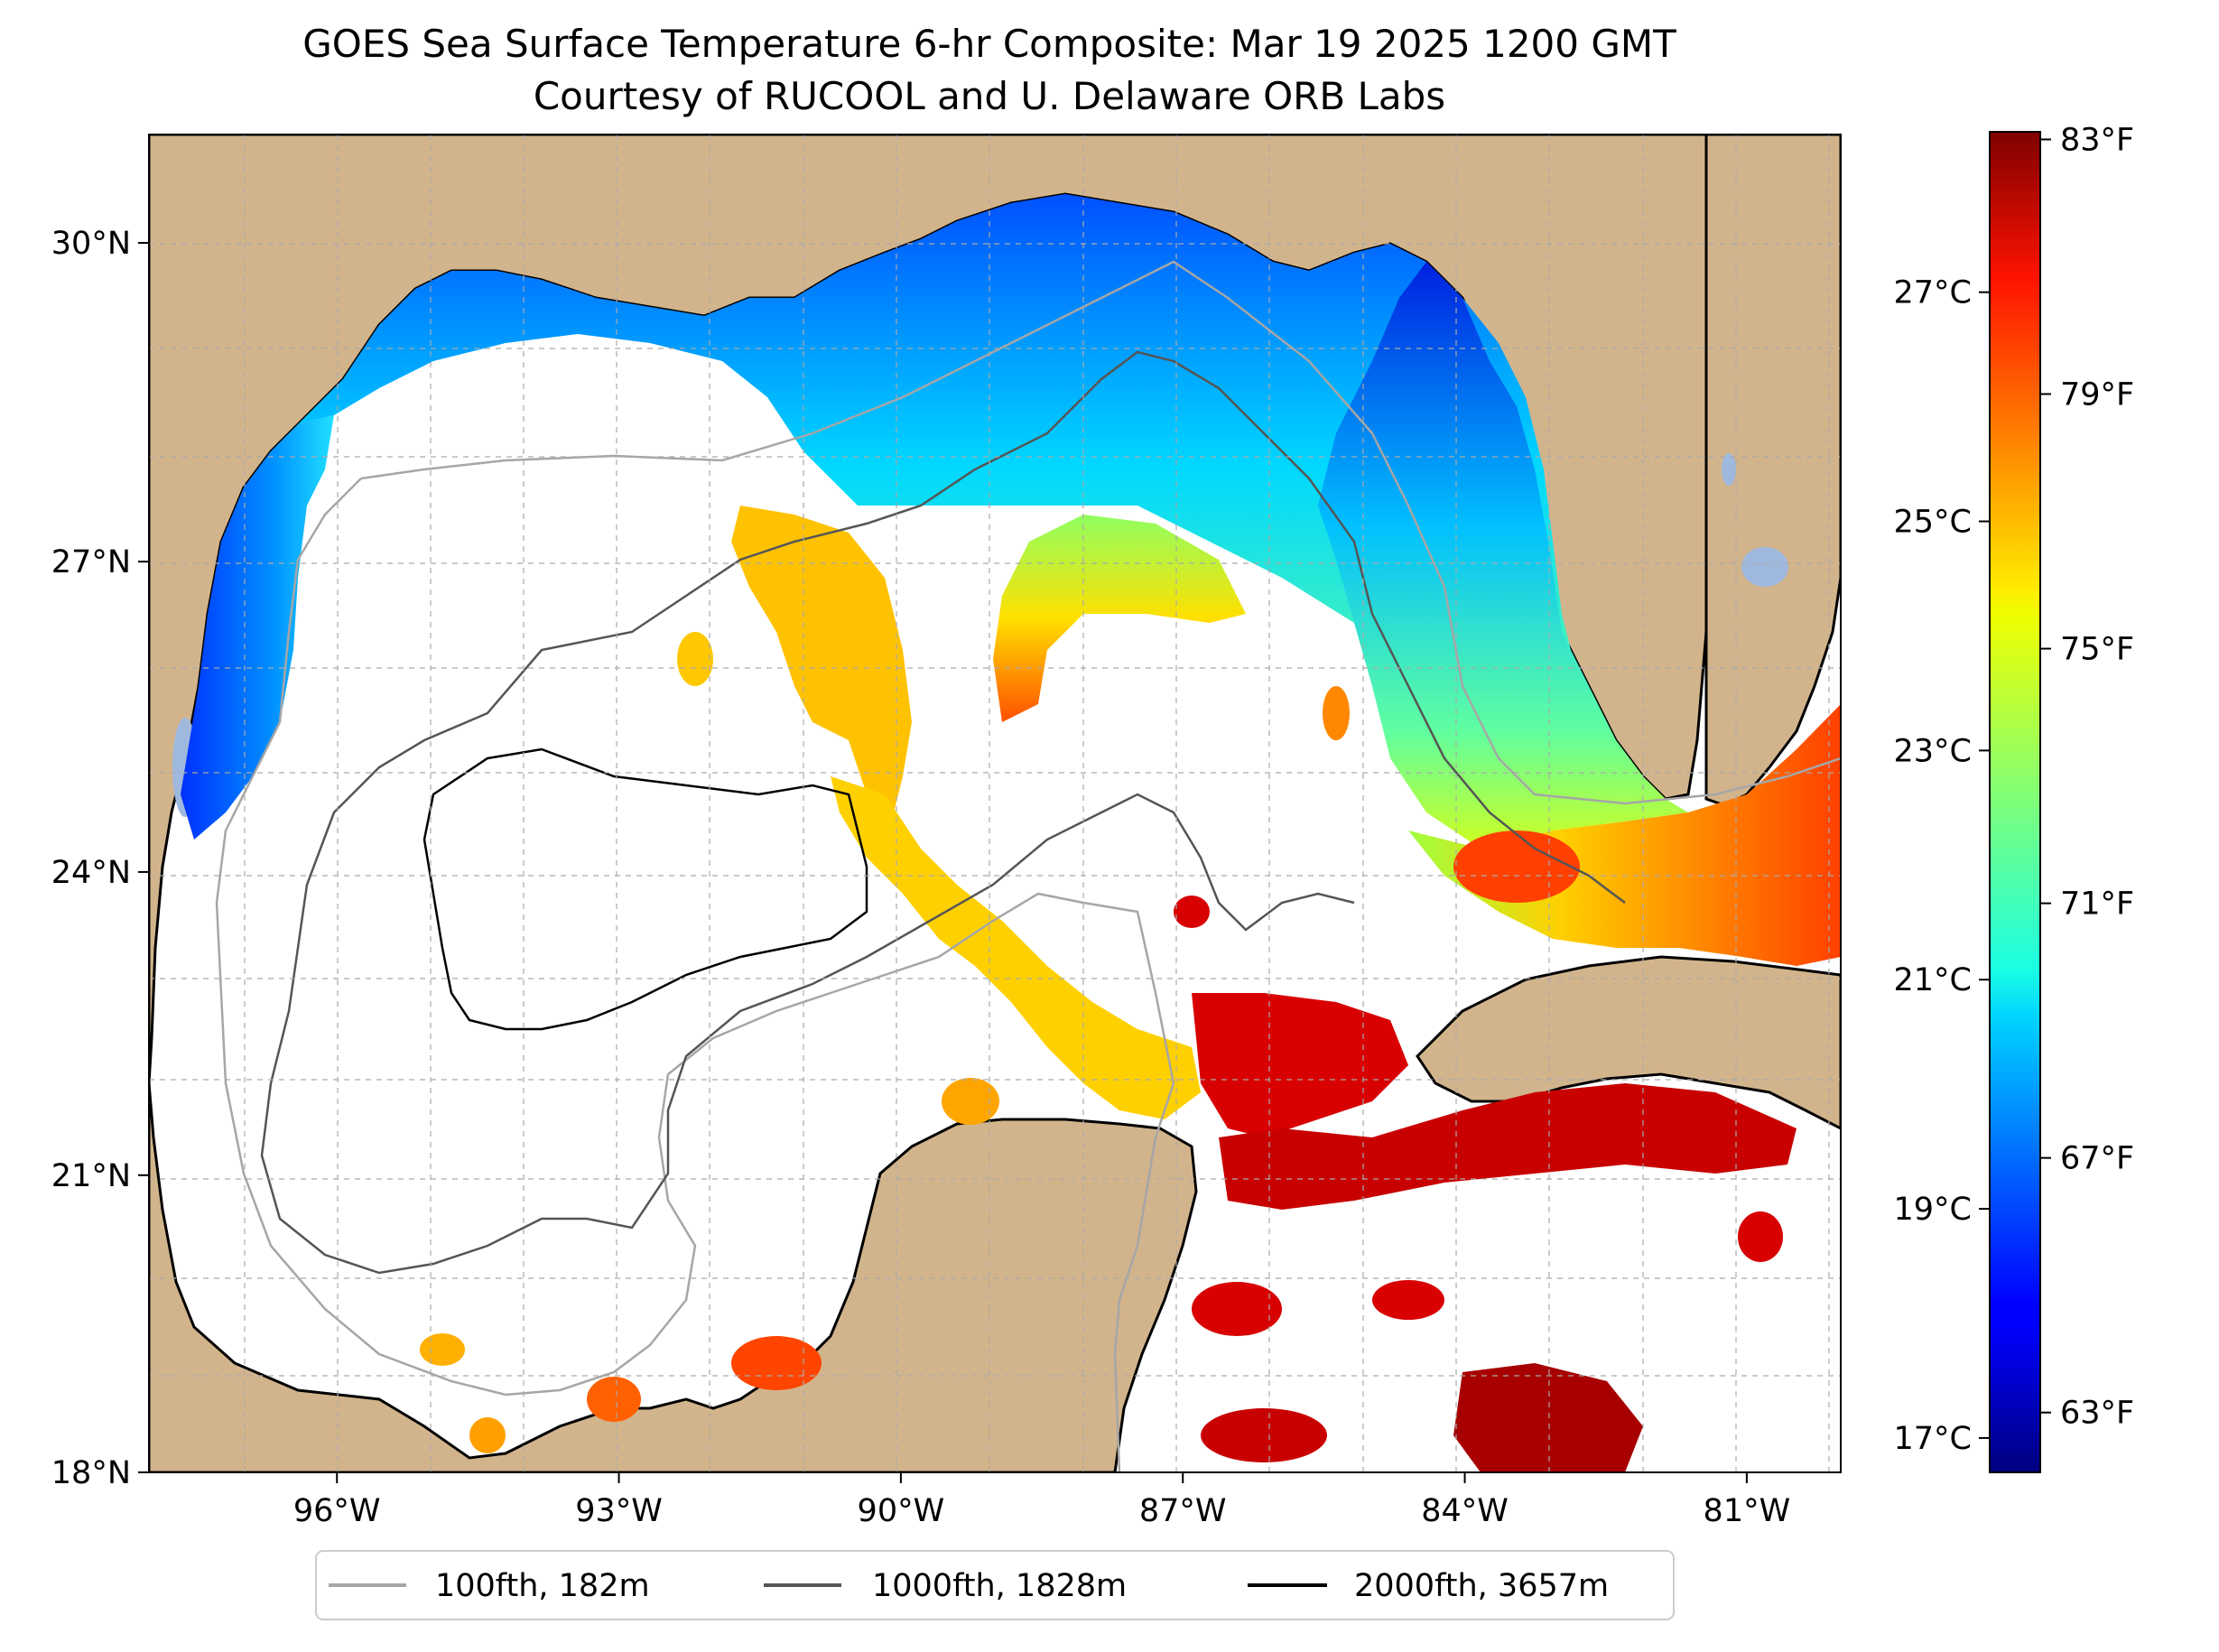 This screenshot has height=1652, width=2219. I want to click on sst-caribbean-northwest, so click(1300, 1065).